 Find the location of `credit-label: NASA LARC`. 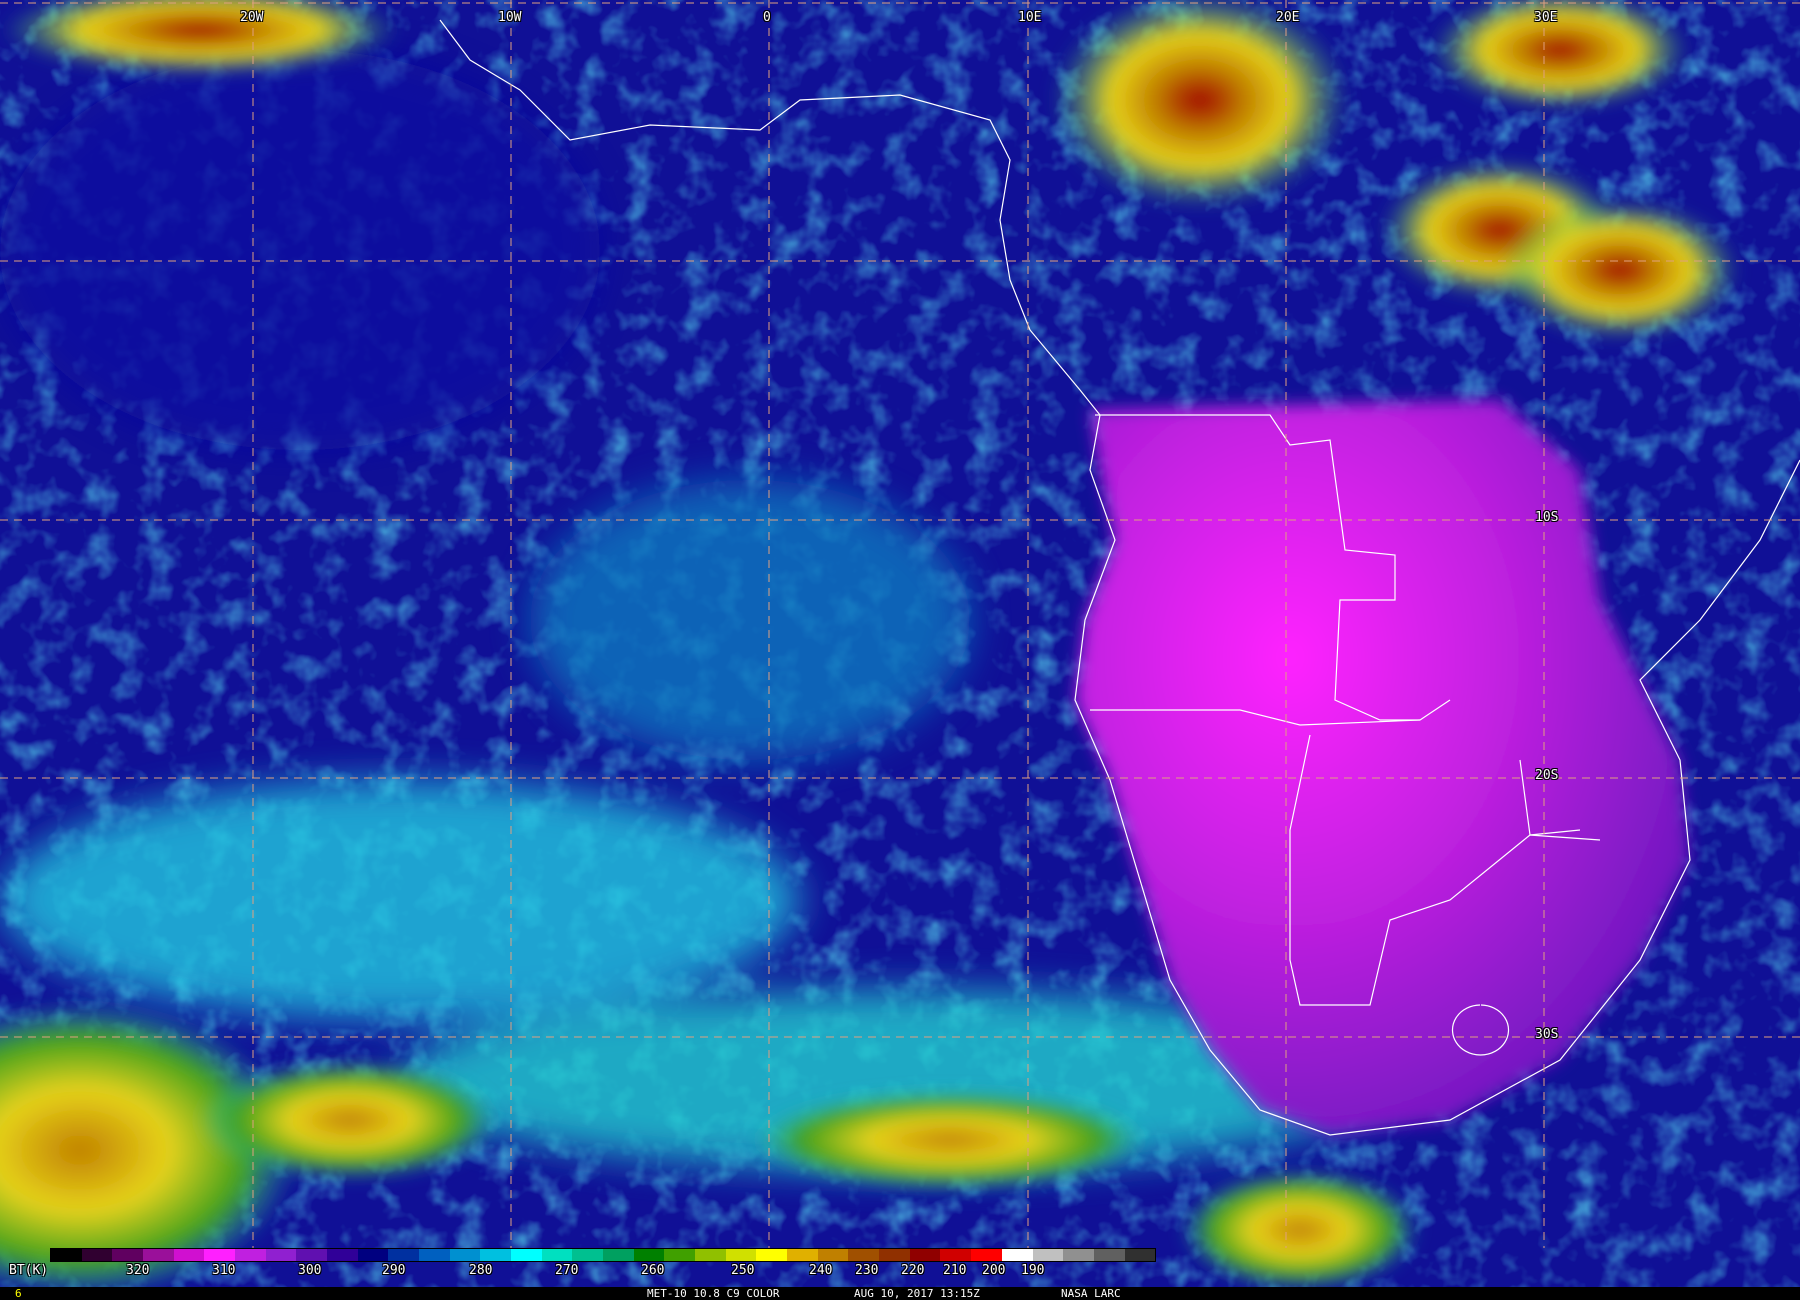

credit-label: NASA LARC is located at coordinates (1091, 1293).